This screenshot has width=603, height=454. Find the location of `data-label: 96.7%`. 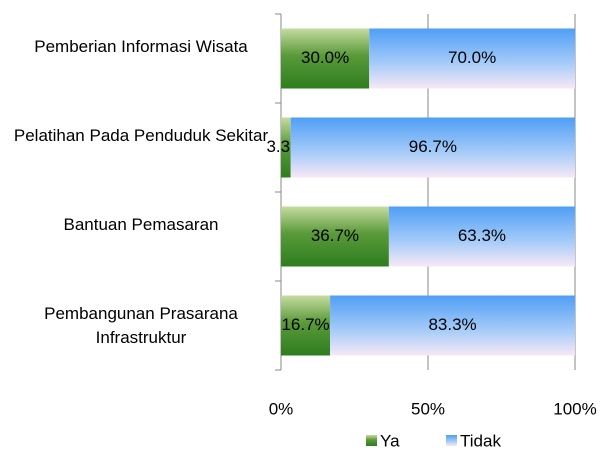

data-label: 96.7% is located at coordinates (433, 146).